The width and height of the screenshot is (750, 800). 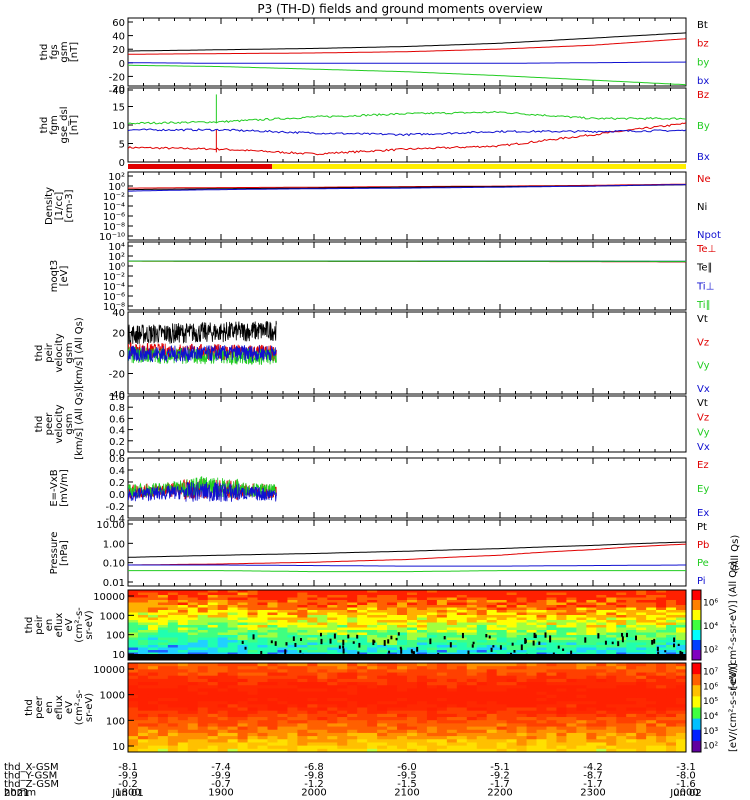 I want to click on ytick-label-ve-0: 1.0, so click(x=117, y=397).